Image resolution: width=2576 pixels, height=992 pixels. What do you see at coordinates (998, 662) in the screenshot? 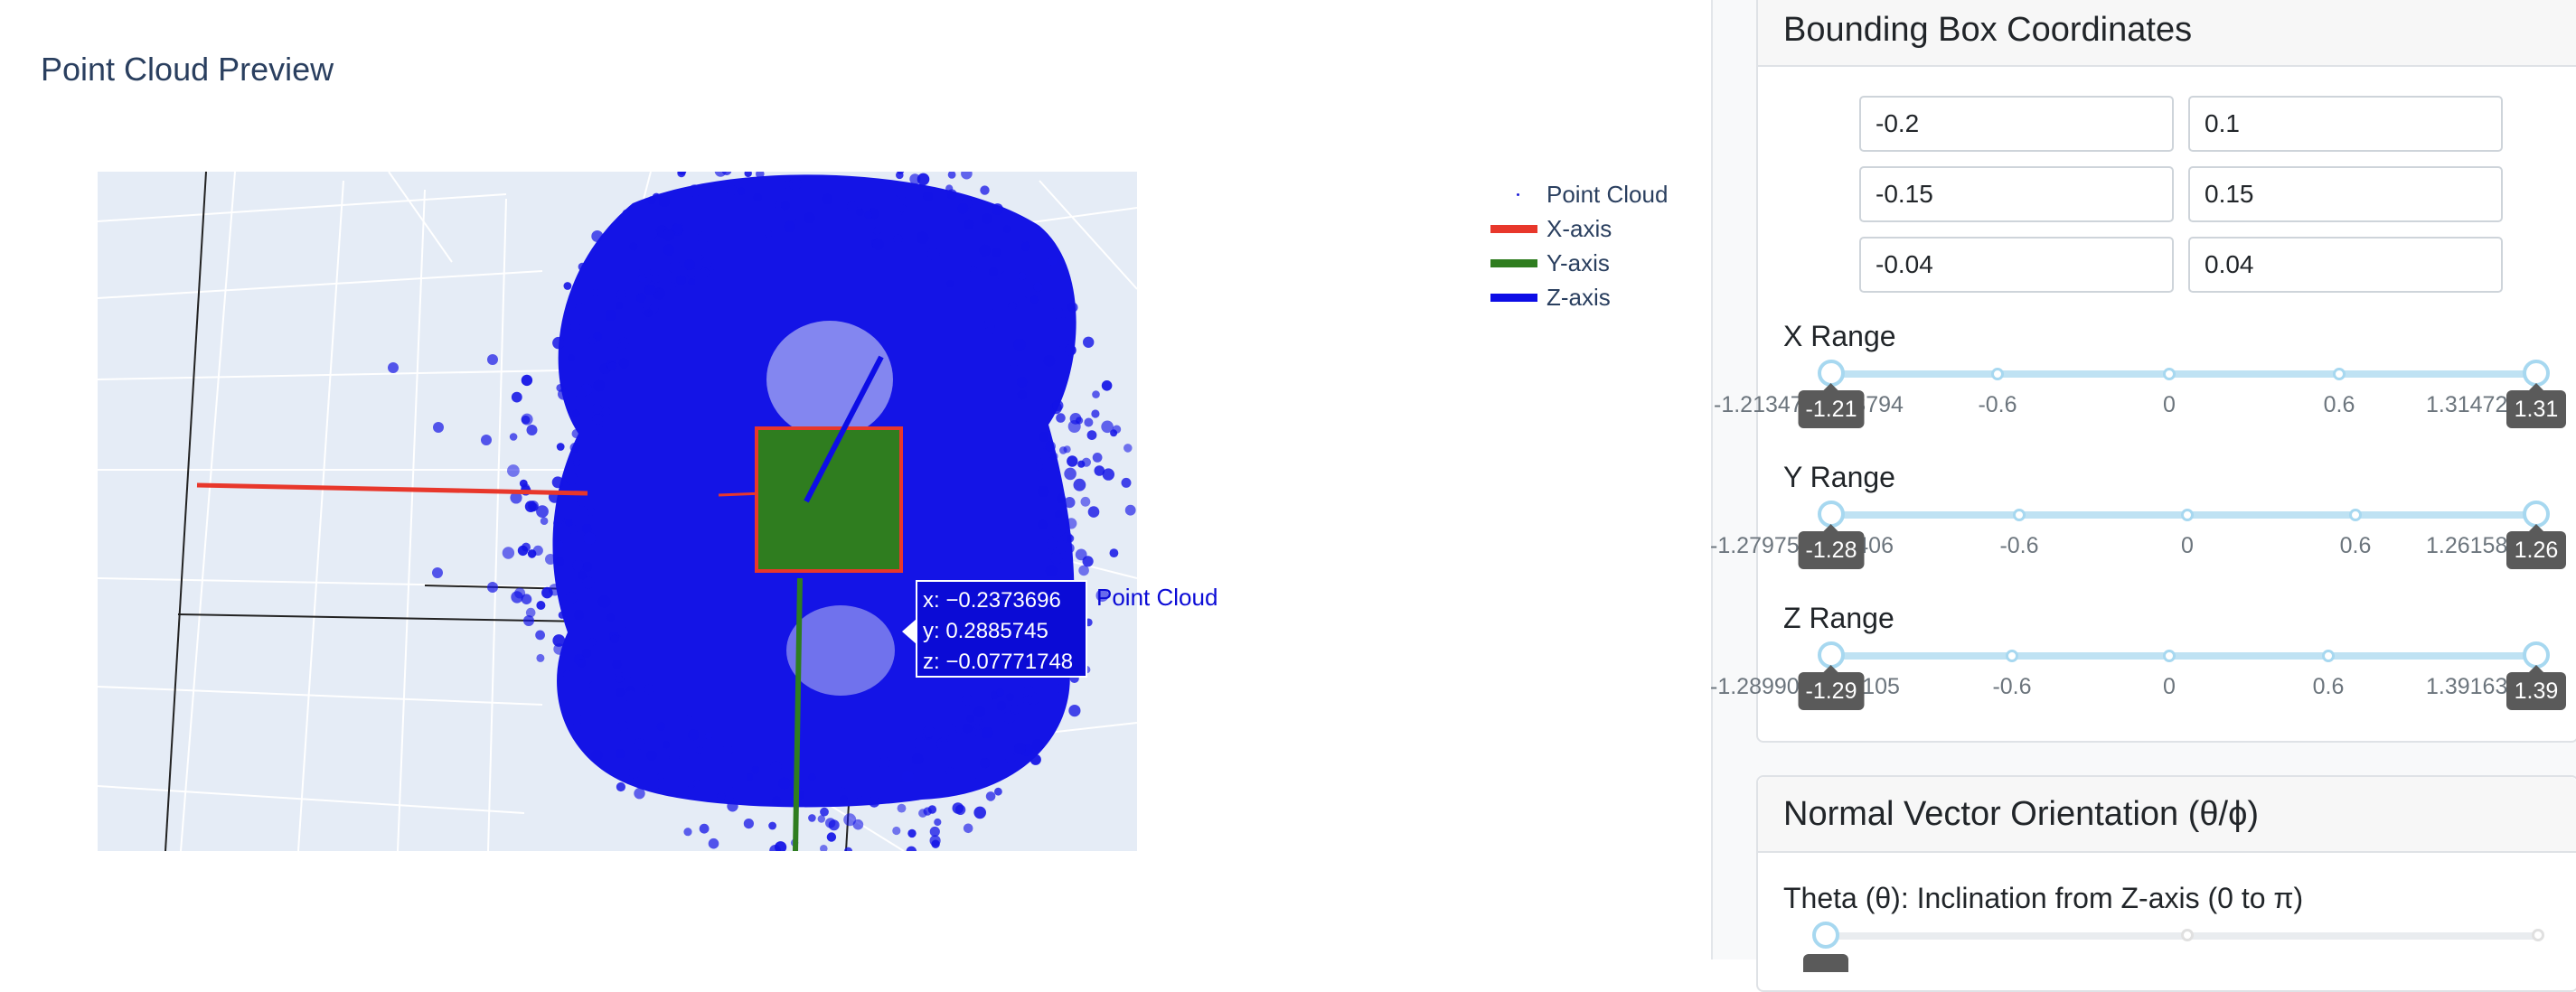
I see `hover-z: z: −0.07771748` at bounding box center [998, 662].